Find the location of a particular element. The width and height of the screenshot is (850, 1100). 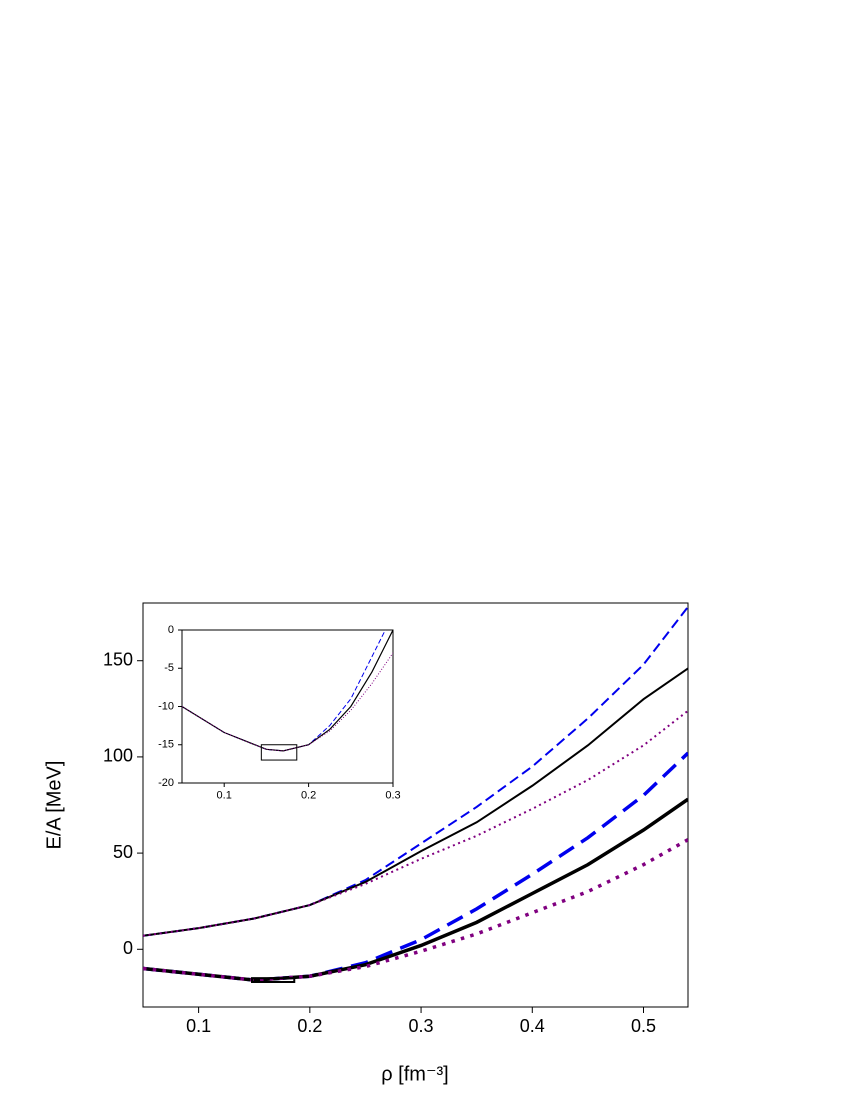

y-tick-label: 50 is located at coordinates (123, 852).